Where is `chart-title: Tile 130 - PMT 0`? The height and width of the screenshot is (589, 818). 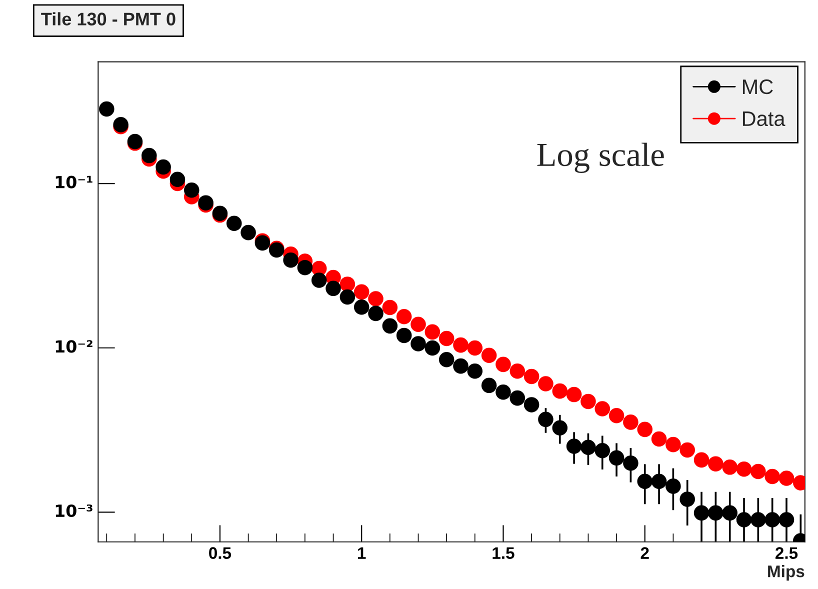 chart-title: Tile 130 - PMT 0 is located at coordinates (108, 19).